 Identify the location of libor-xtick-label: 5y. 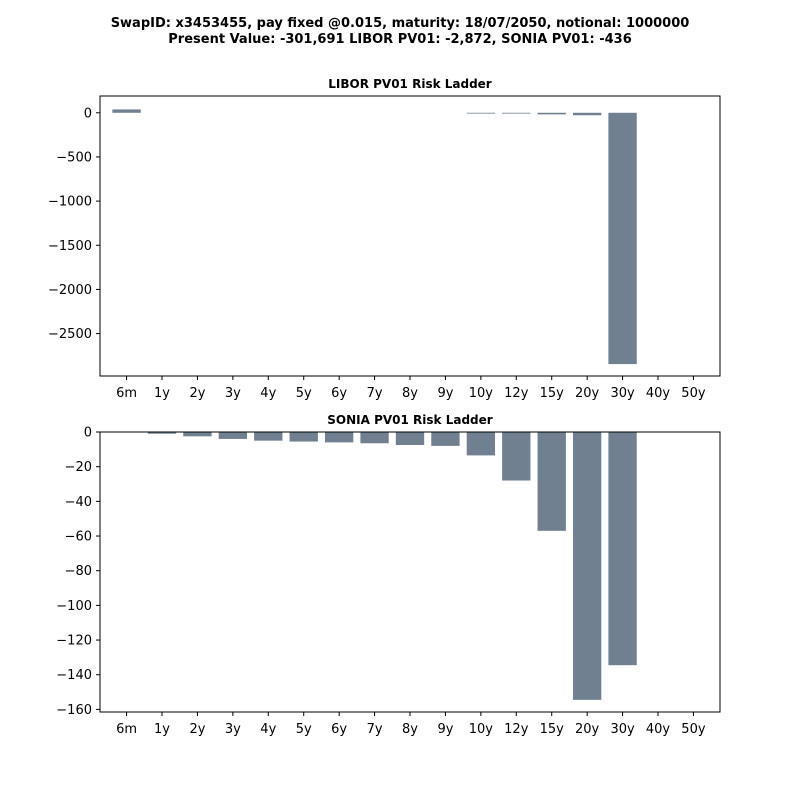
(304, 393).